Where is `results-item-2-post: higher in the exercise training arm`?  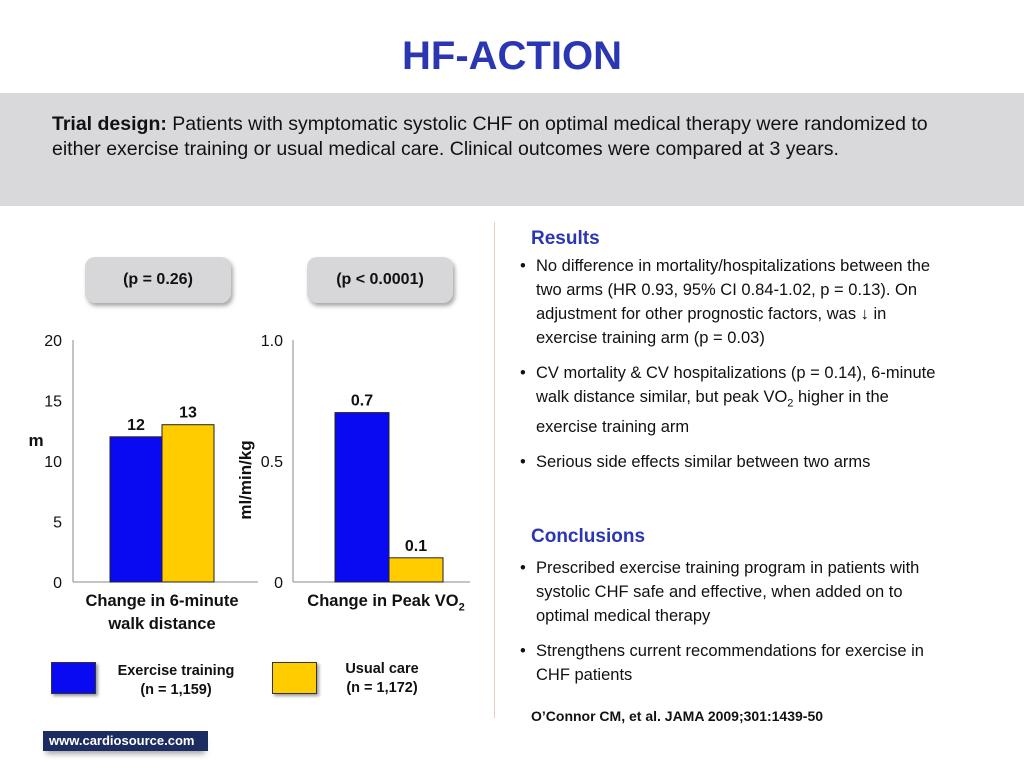
results-item-2-post: higher in the exercise training arm is located at coordinates (712, 412).